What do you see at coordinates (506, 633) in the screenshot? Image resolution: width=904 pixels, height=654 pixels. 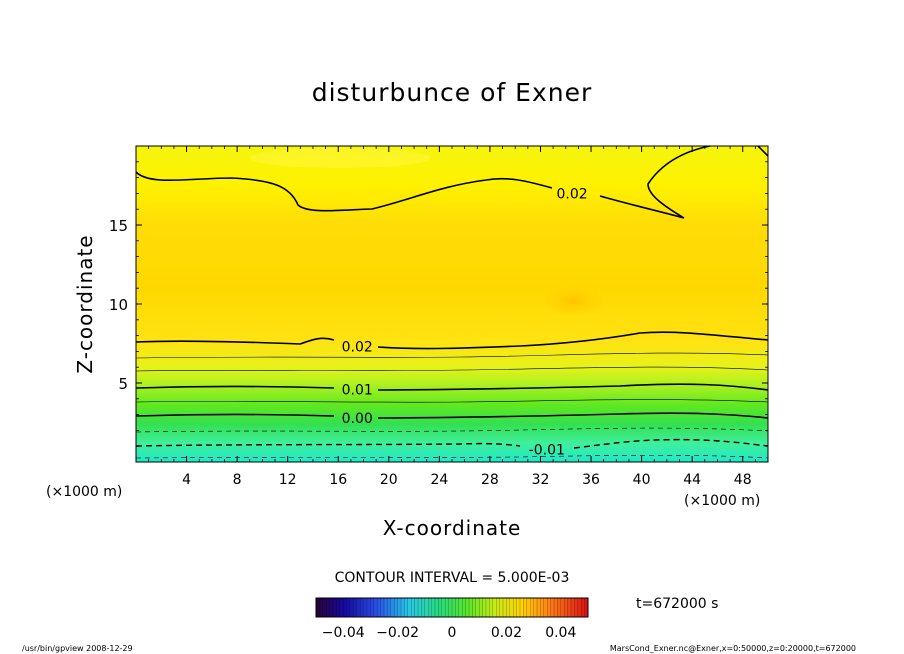 I see `colorbar-tick-label: 0.02` at bounding box center [506, 633].